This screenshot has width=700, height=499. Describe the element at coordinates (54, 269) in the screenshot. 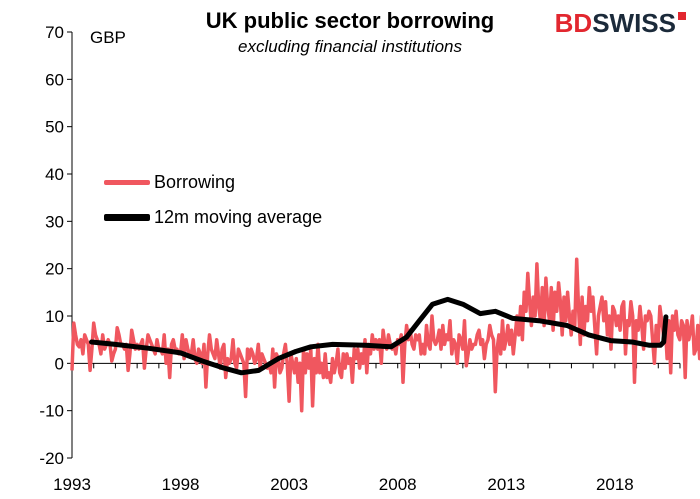

I see `y-tick-label: 20` at that location.